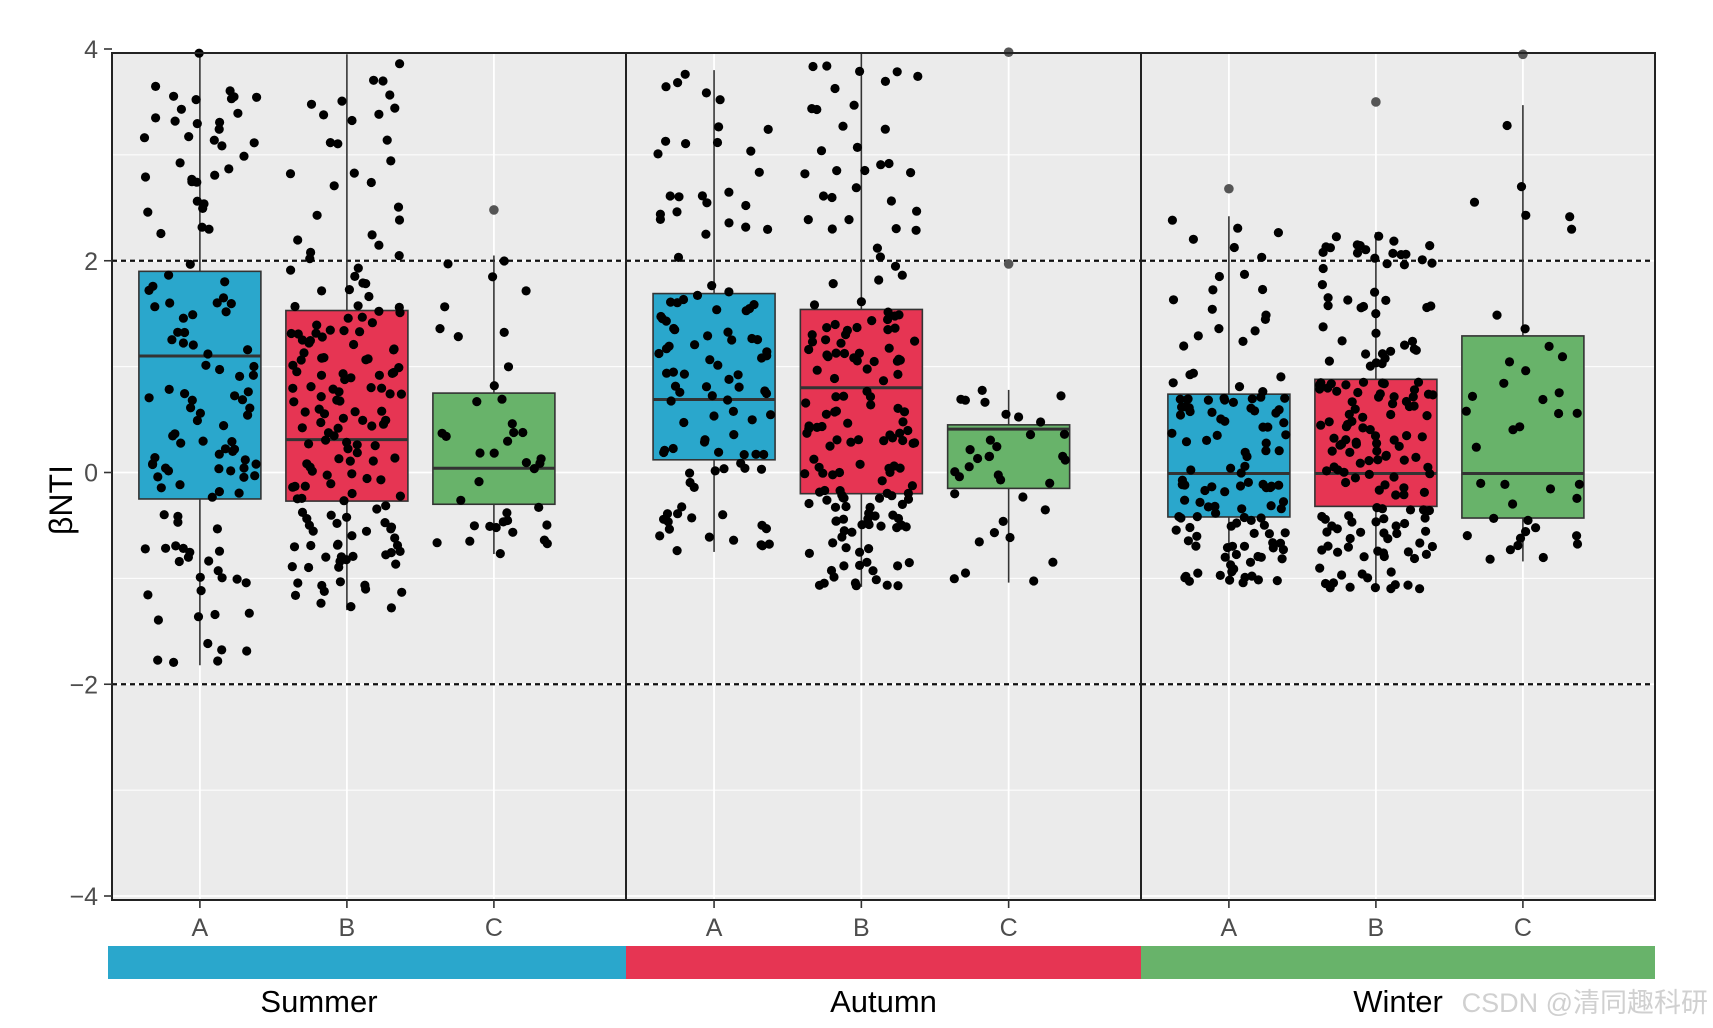 This screenshot has height=1028, width=1713. Describe the element at coordinates (714, 376) in the screenshot. I see `box-iqr` at that location.